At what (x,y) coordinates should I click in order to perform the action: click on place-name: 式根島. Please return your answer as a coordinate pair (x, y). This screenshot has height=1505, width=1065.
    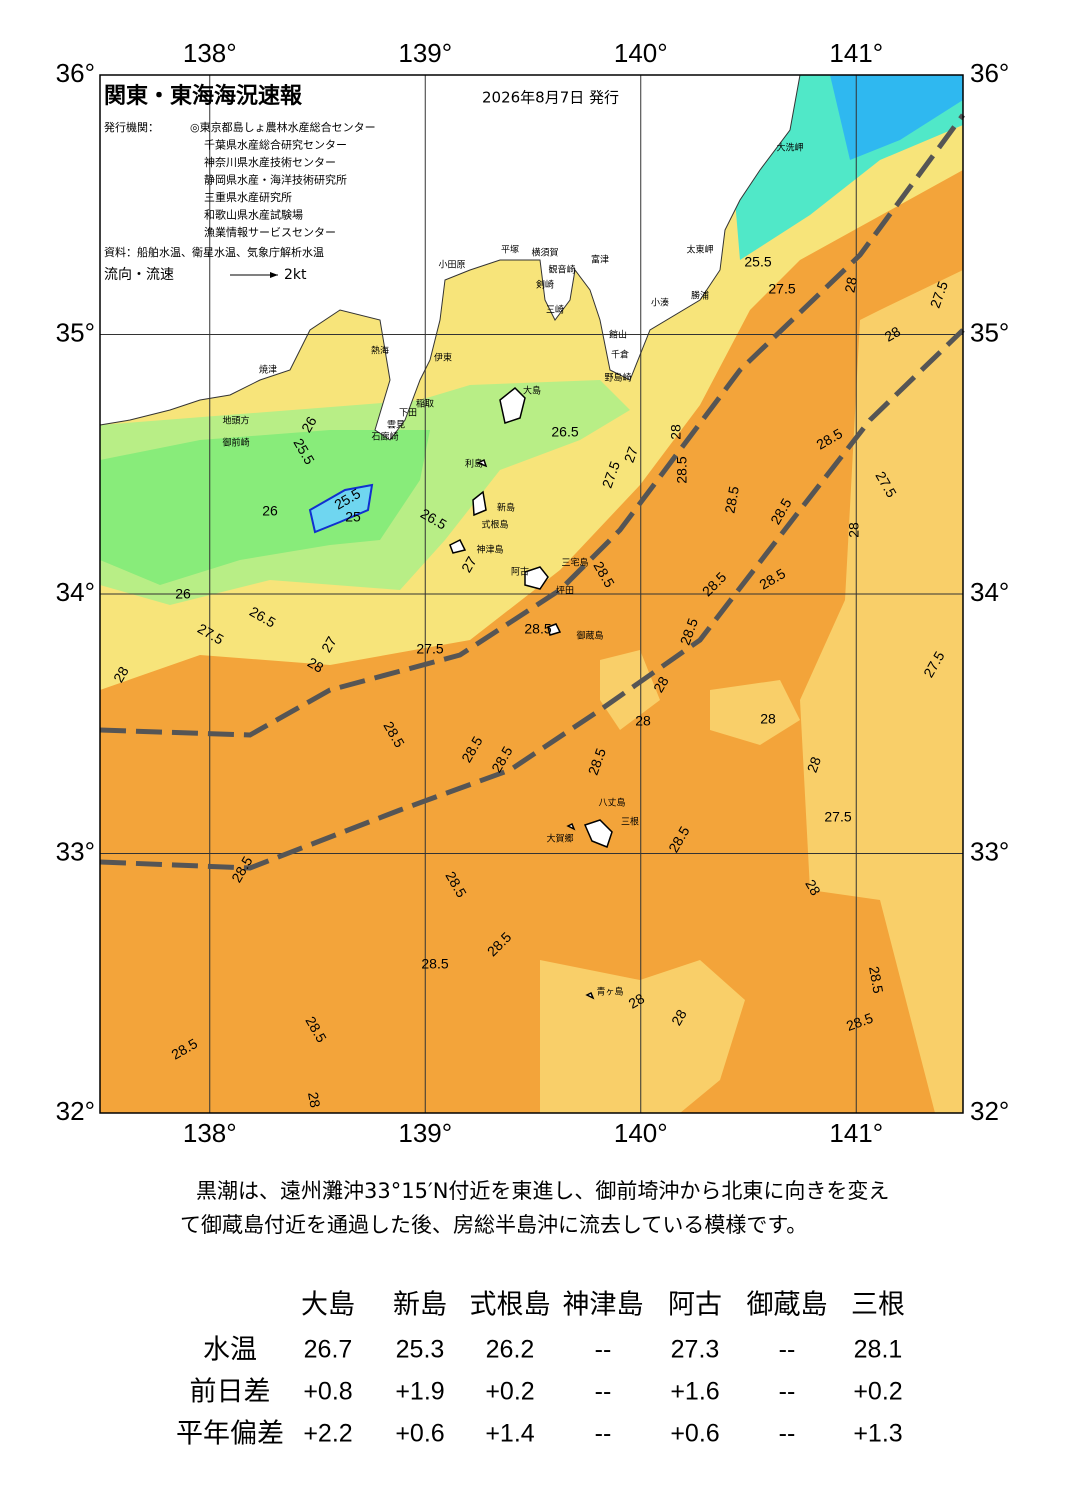
    Looking at the image, I should click on (494, 525).